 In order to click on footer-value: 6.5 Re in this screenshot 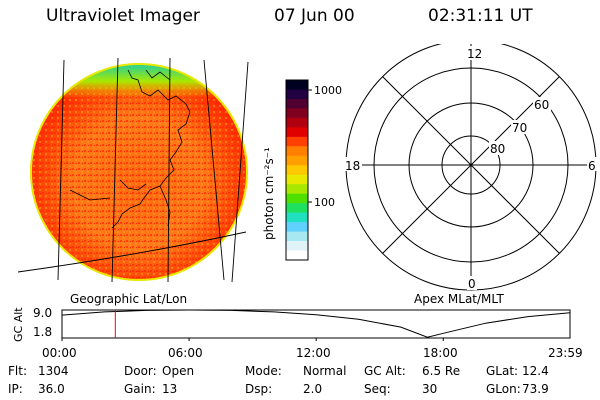, I will do `click(441, 371)`.